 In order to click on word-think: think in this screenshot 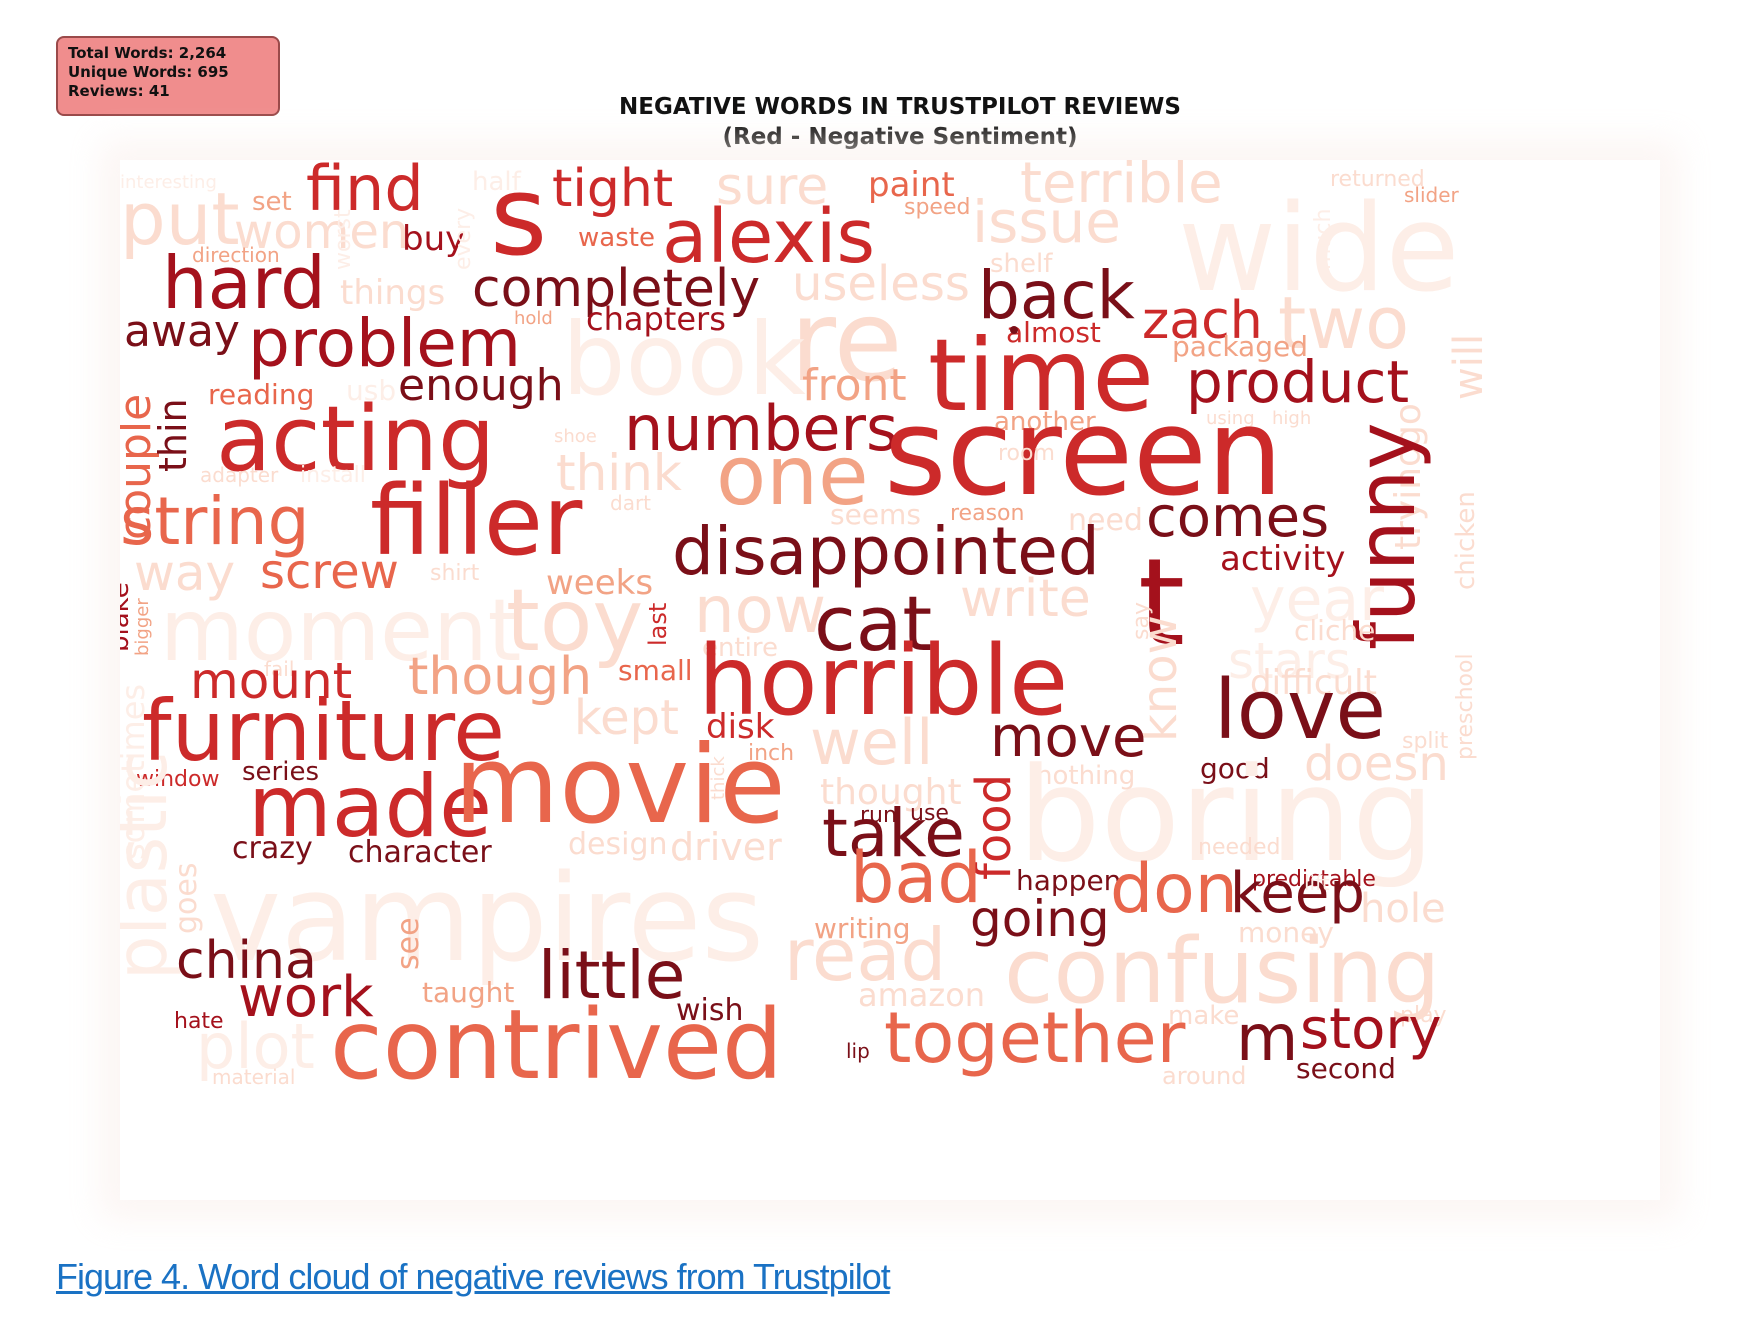, I will do `click(619, 473)`.